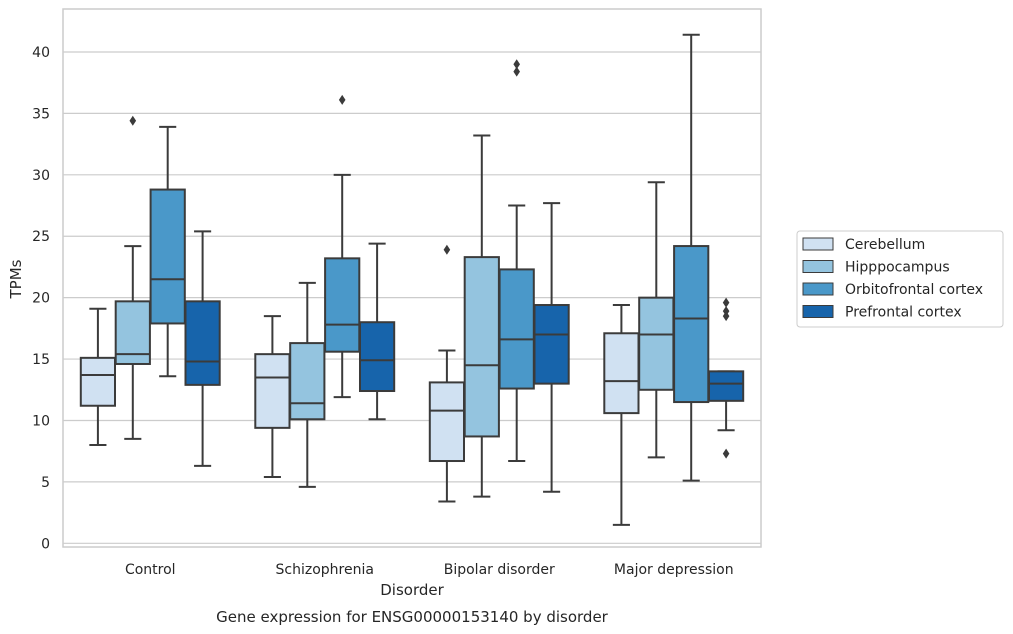 Image resolution: width=1013 pixels, height=634 pixels. What do you see at coordinates (41, 360) in the screenshot?
I see `y-tick-label: 15` at bounding box center [41, 360].